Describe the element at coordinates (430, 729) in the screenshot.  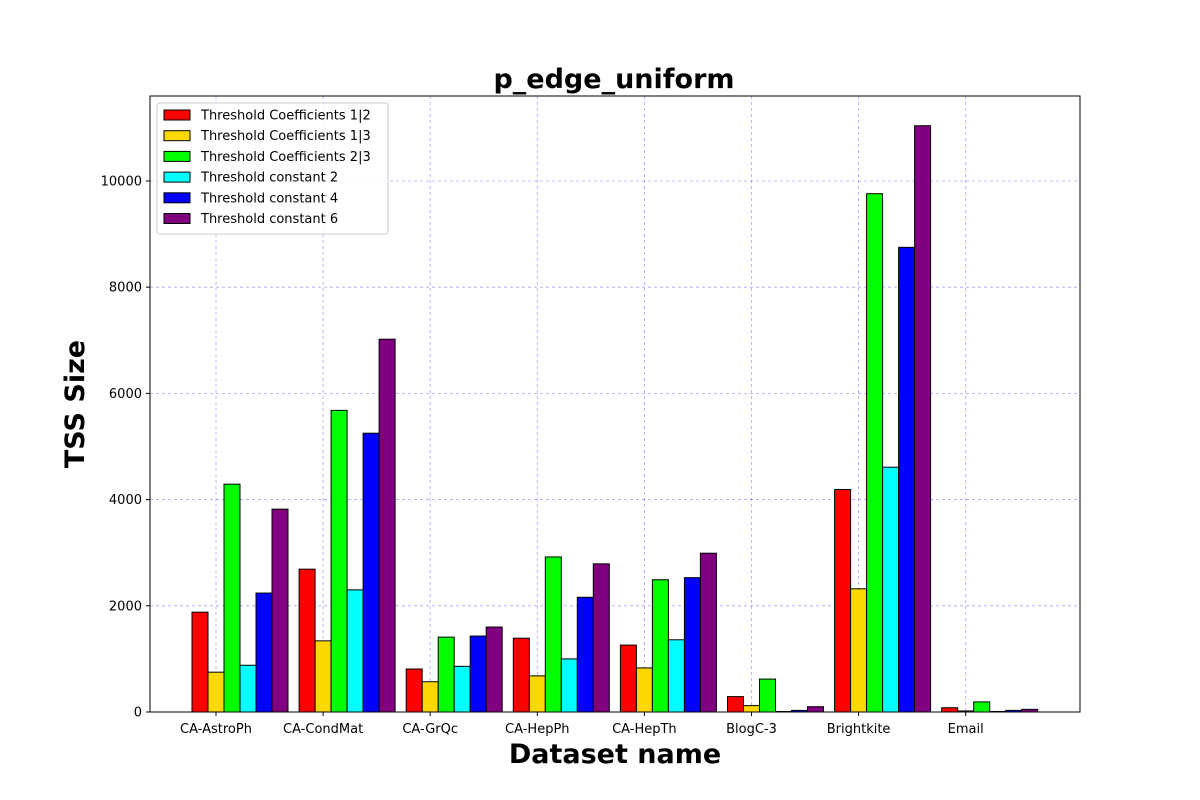
I see `x-tick-label: CA-GrQc` at that location.